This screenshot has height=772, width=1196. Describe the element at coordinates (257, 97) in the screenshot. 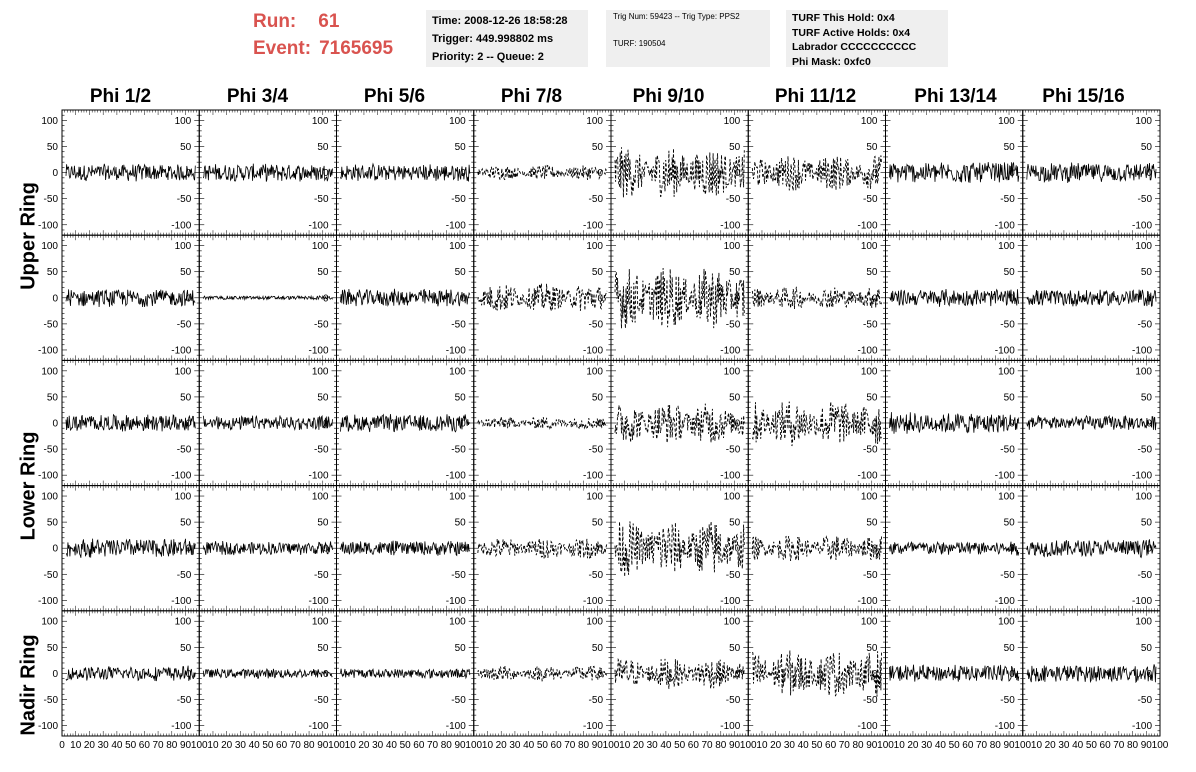

I see `column-header-phi-3-4: Phi 3/4` at that location.